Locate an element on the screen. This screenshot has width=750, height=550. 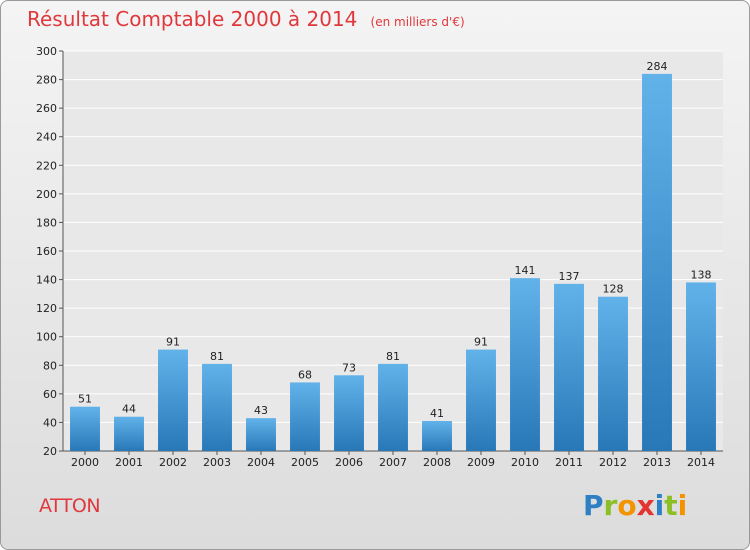
bar-2009 is located at coordinates (481, 400).